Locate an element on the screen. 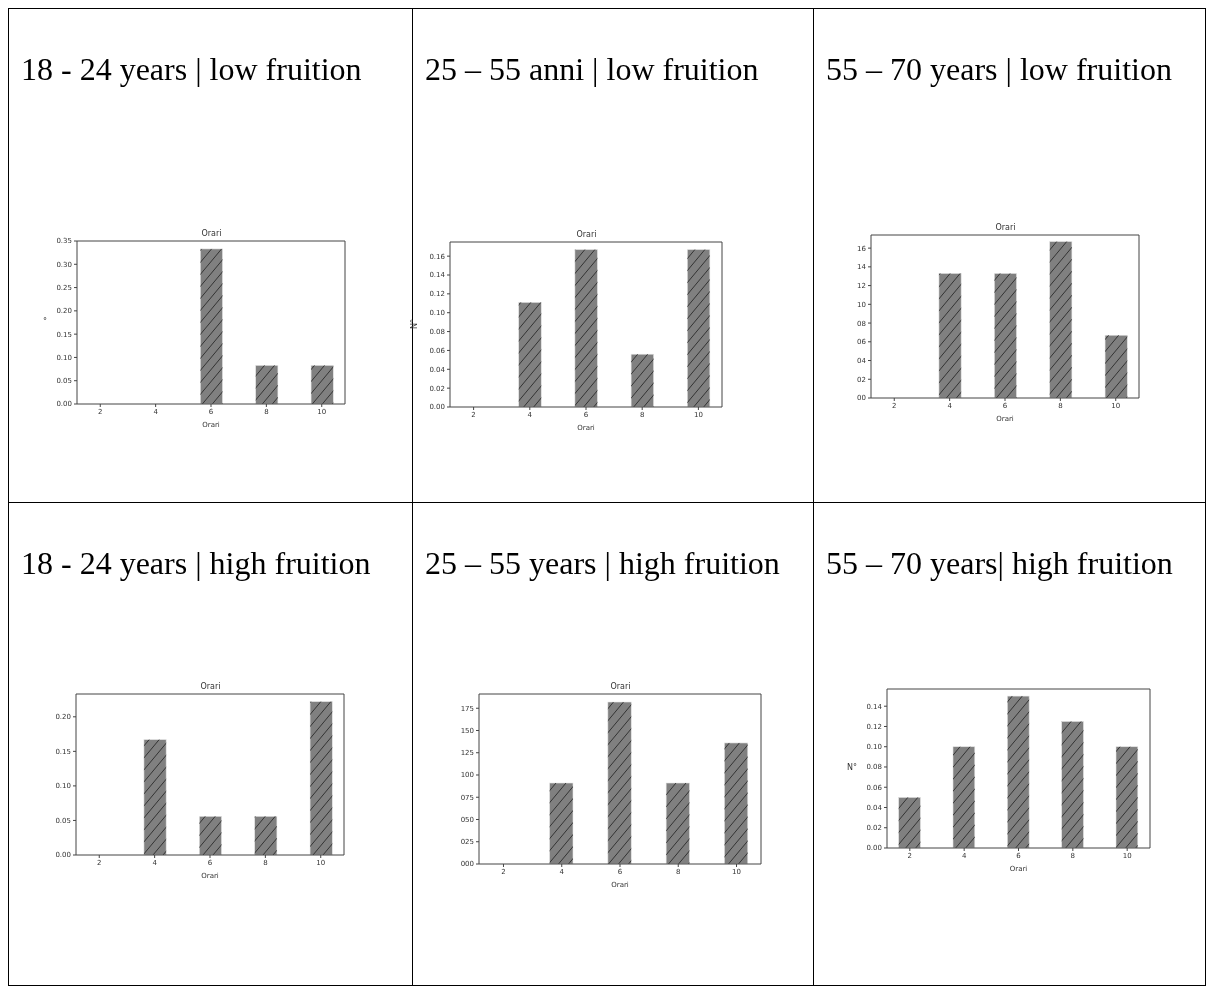  chart-title: 18 - 24 years | low fruition is located at coordinates (191, 69).